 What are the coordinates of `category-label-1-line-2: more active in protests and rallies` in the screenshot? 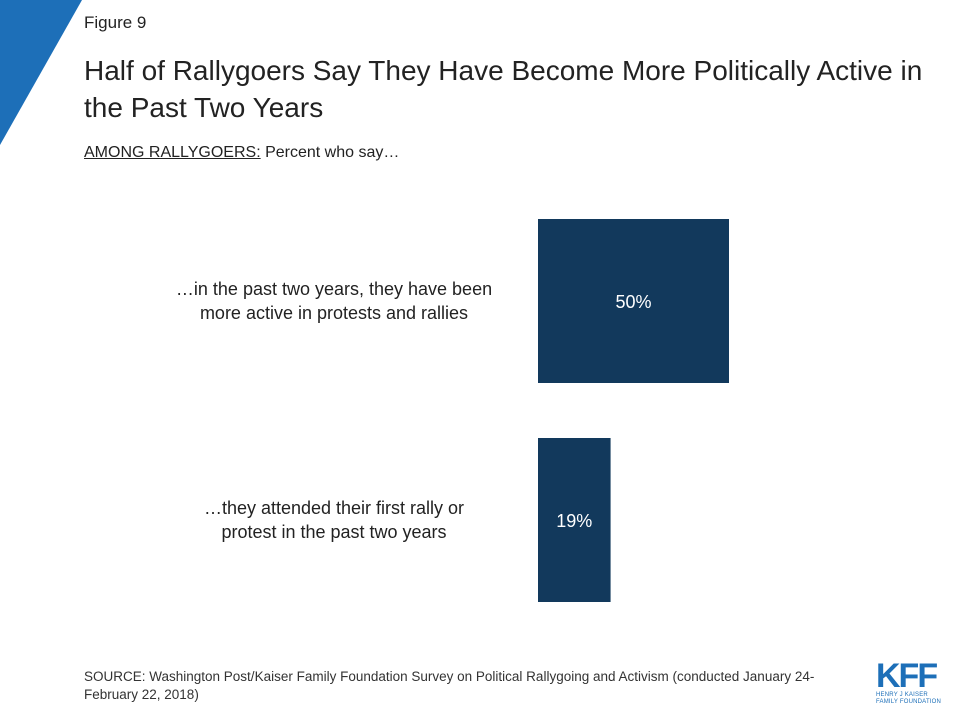 It's located at (334, 313).